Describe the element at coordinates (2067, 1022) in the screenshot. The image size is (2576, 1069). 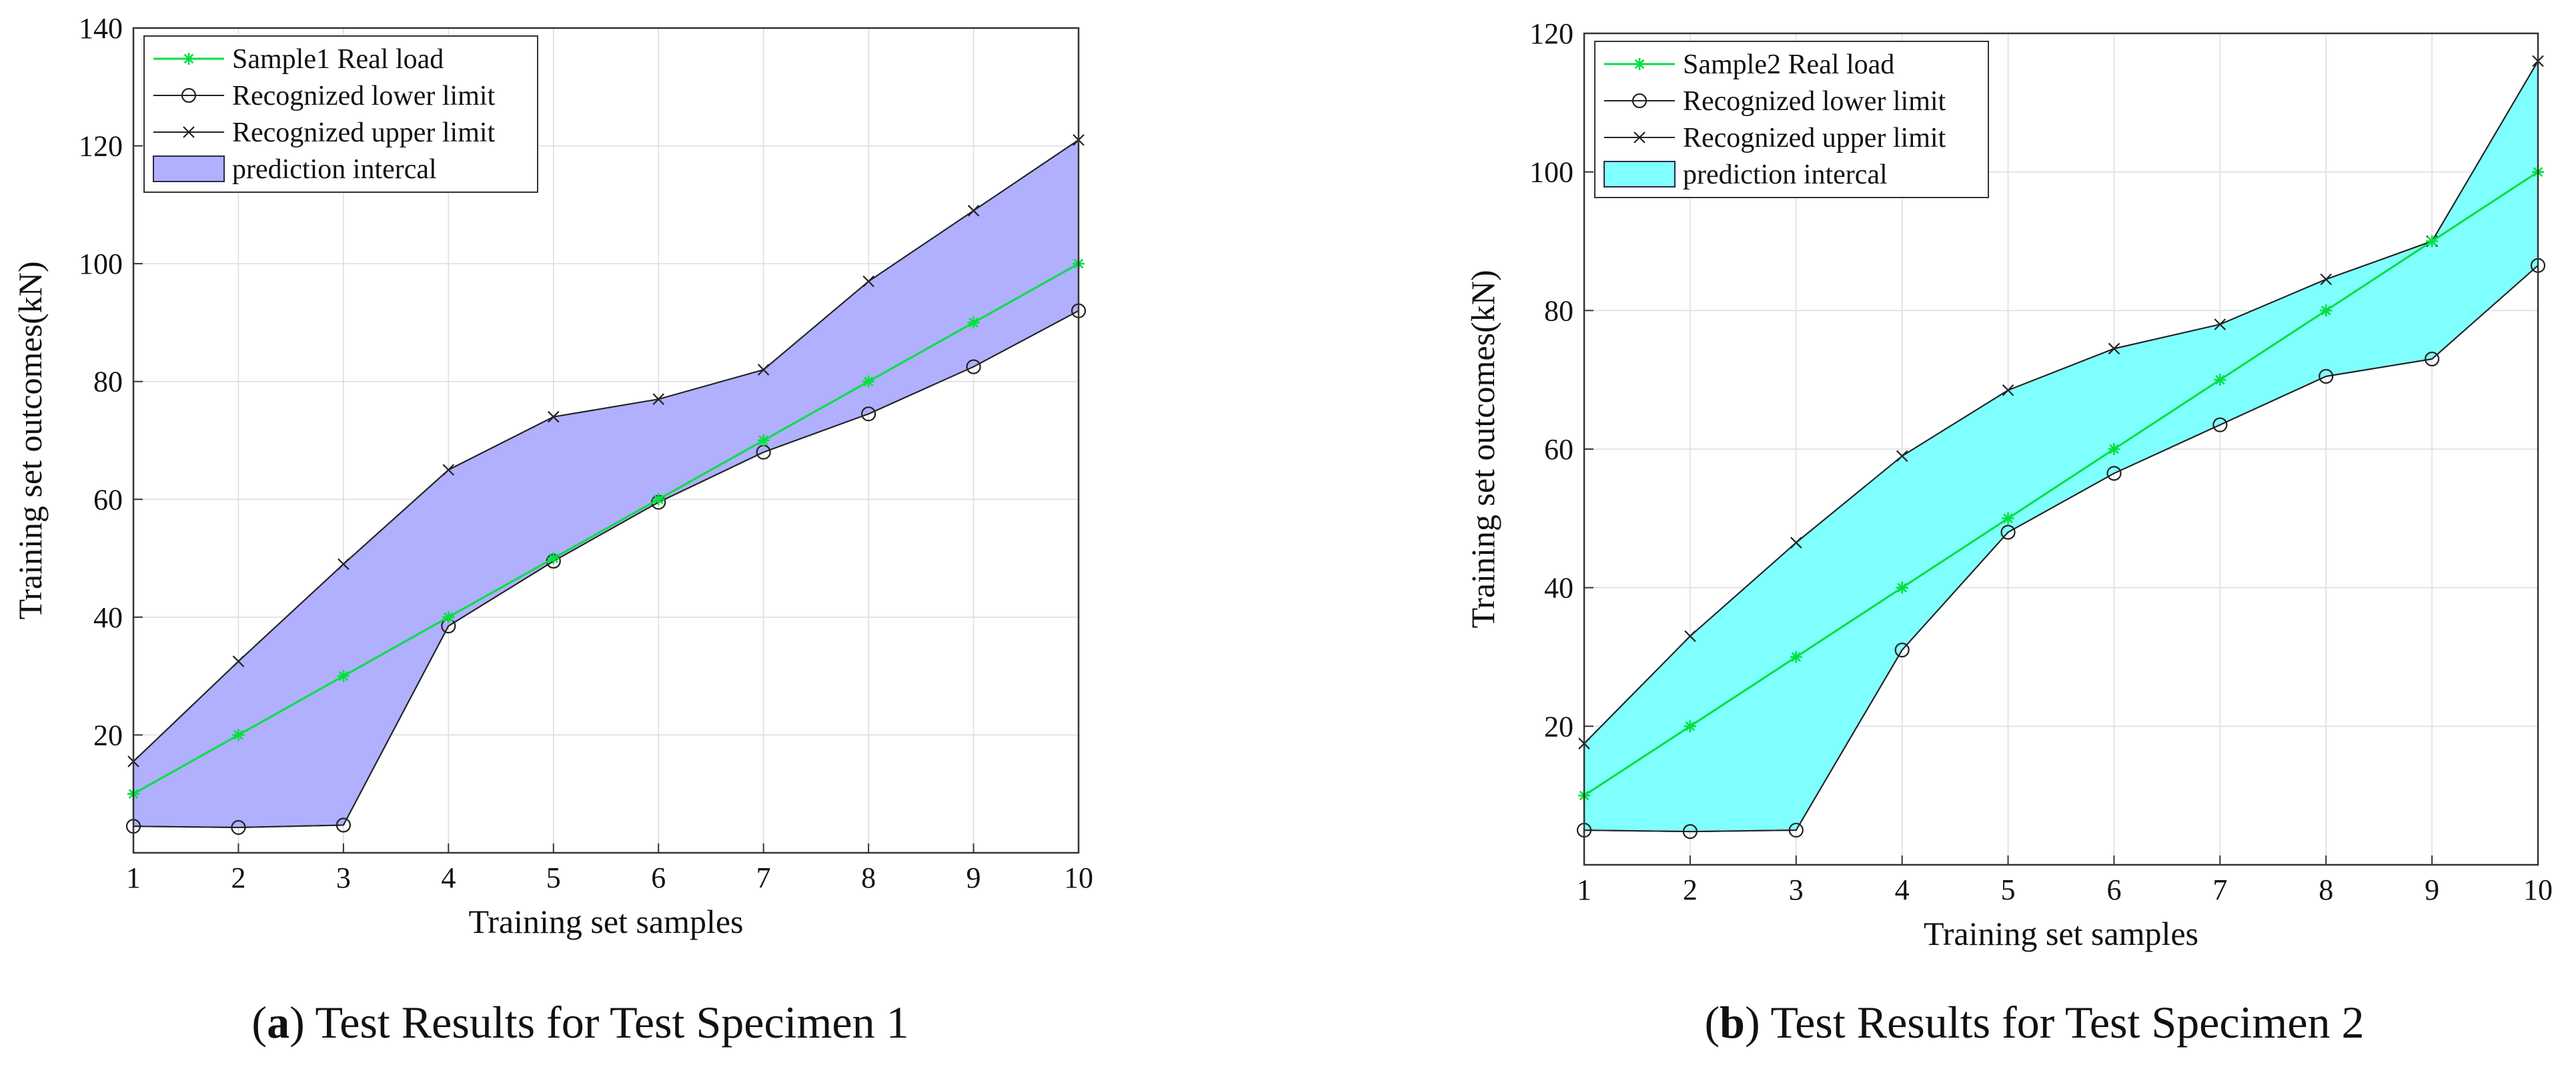
I see `caption-text: Test Results for Test Specimen 2` at that location.